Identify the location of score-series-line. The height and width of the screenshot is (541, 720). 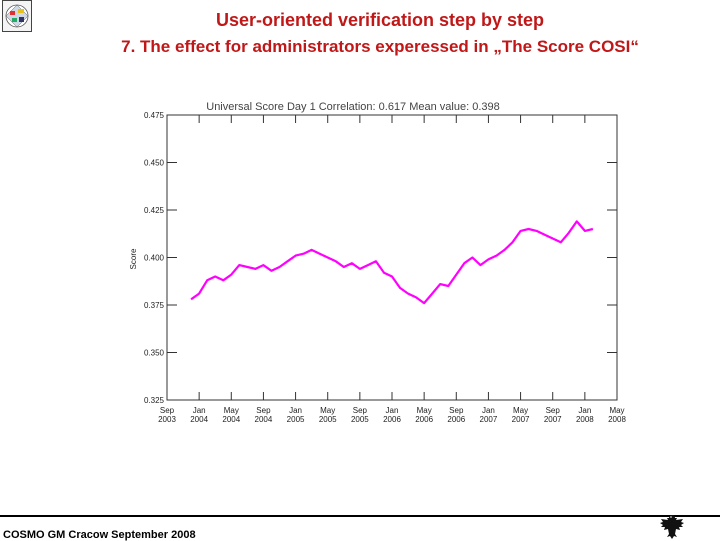
(392, 262).